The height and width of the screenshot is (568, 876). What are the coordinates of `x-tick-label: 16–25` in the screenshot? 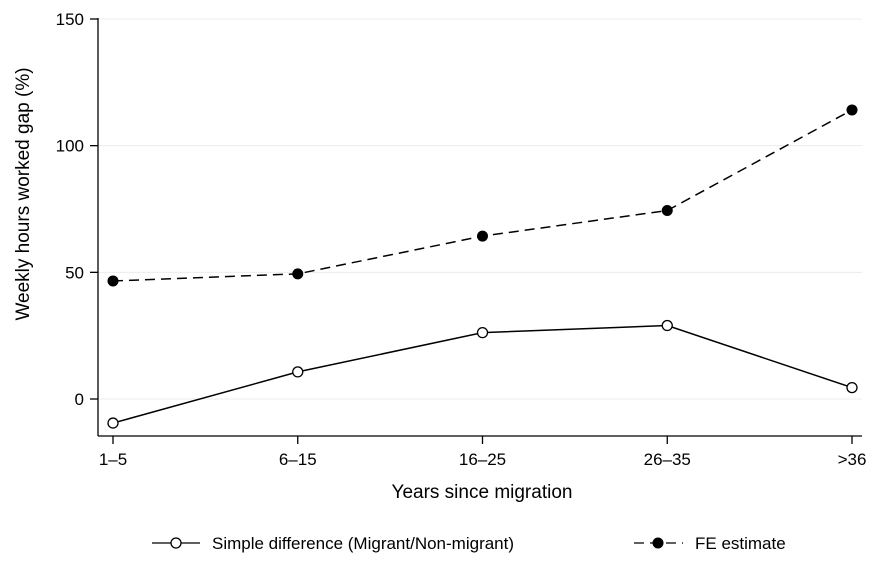 It's located at (482, 459).